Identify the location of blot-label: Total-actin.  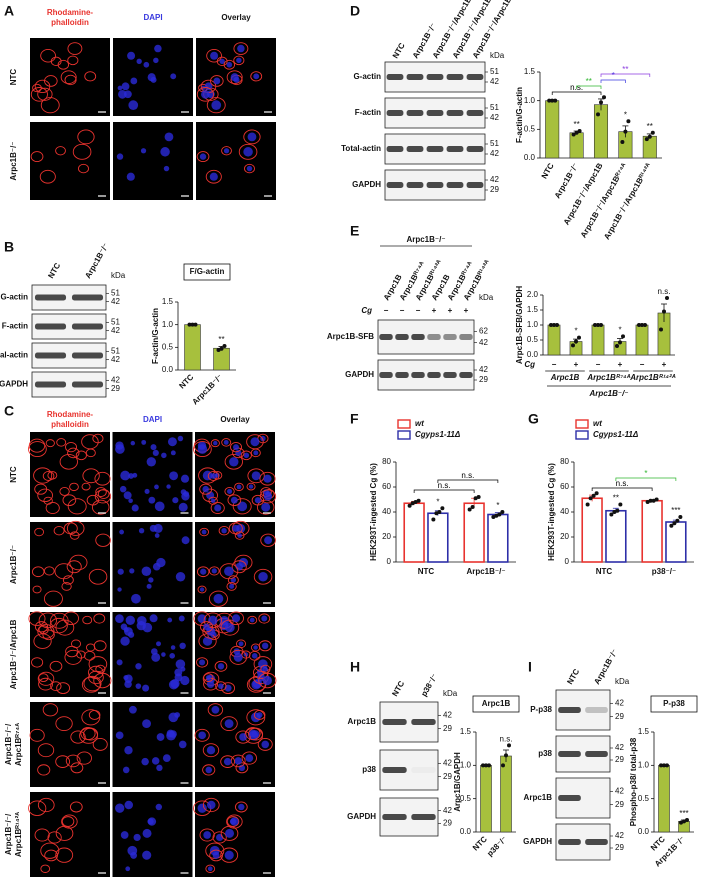
(14, 355).